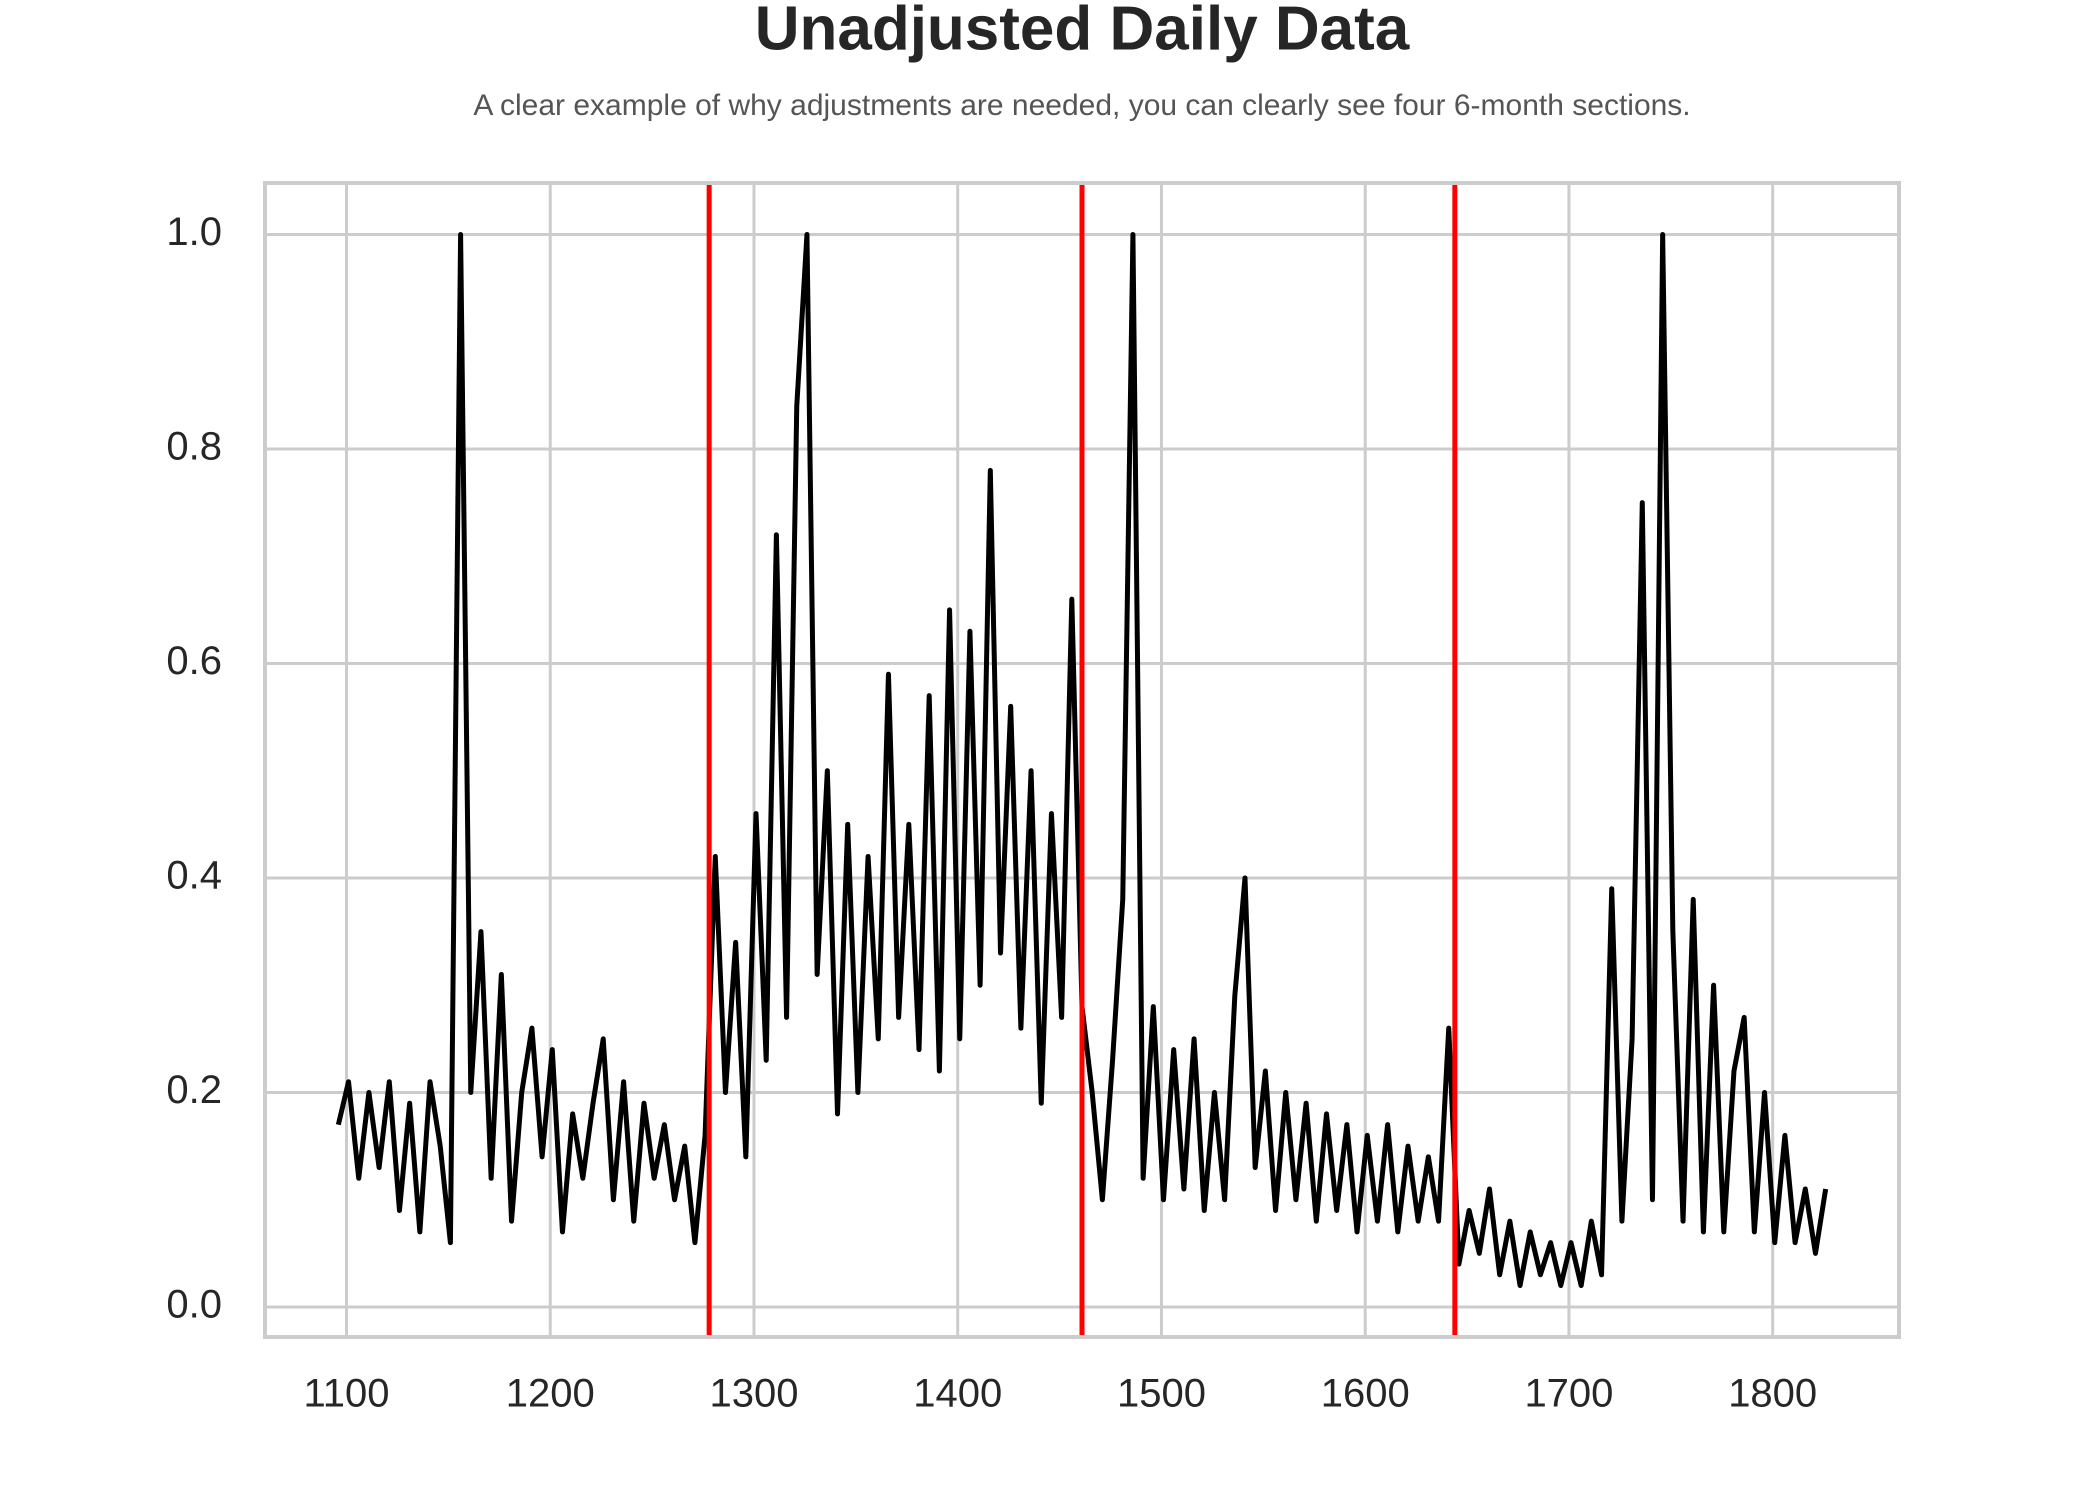 This screenshot has width=2100, height=1500. Describe the element at coordinates (1082, 31) in the screenshot. I see `chart-title: Unadjusted Daily Data` at that location.